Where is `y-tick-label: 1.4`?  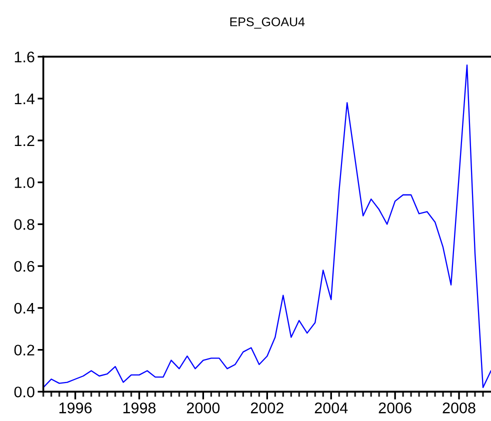 y-tick-label: 1.4 is located at coordinates (24, 99).